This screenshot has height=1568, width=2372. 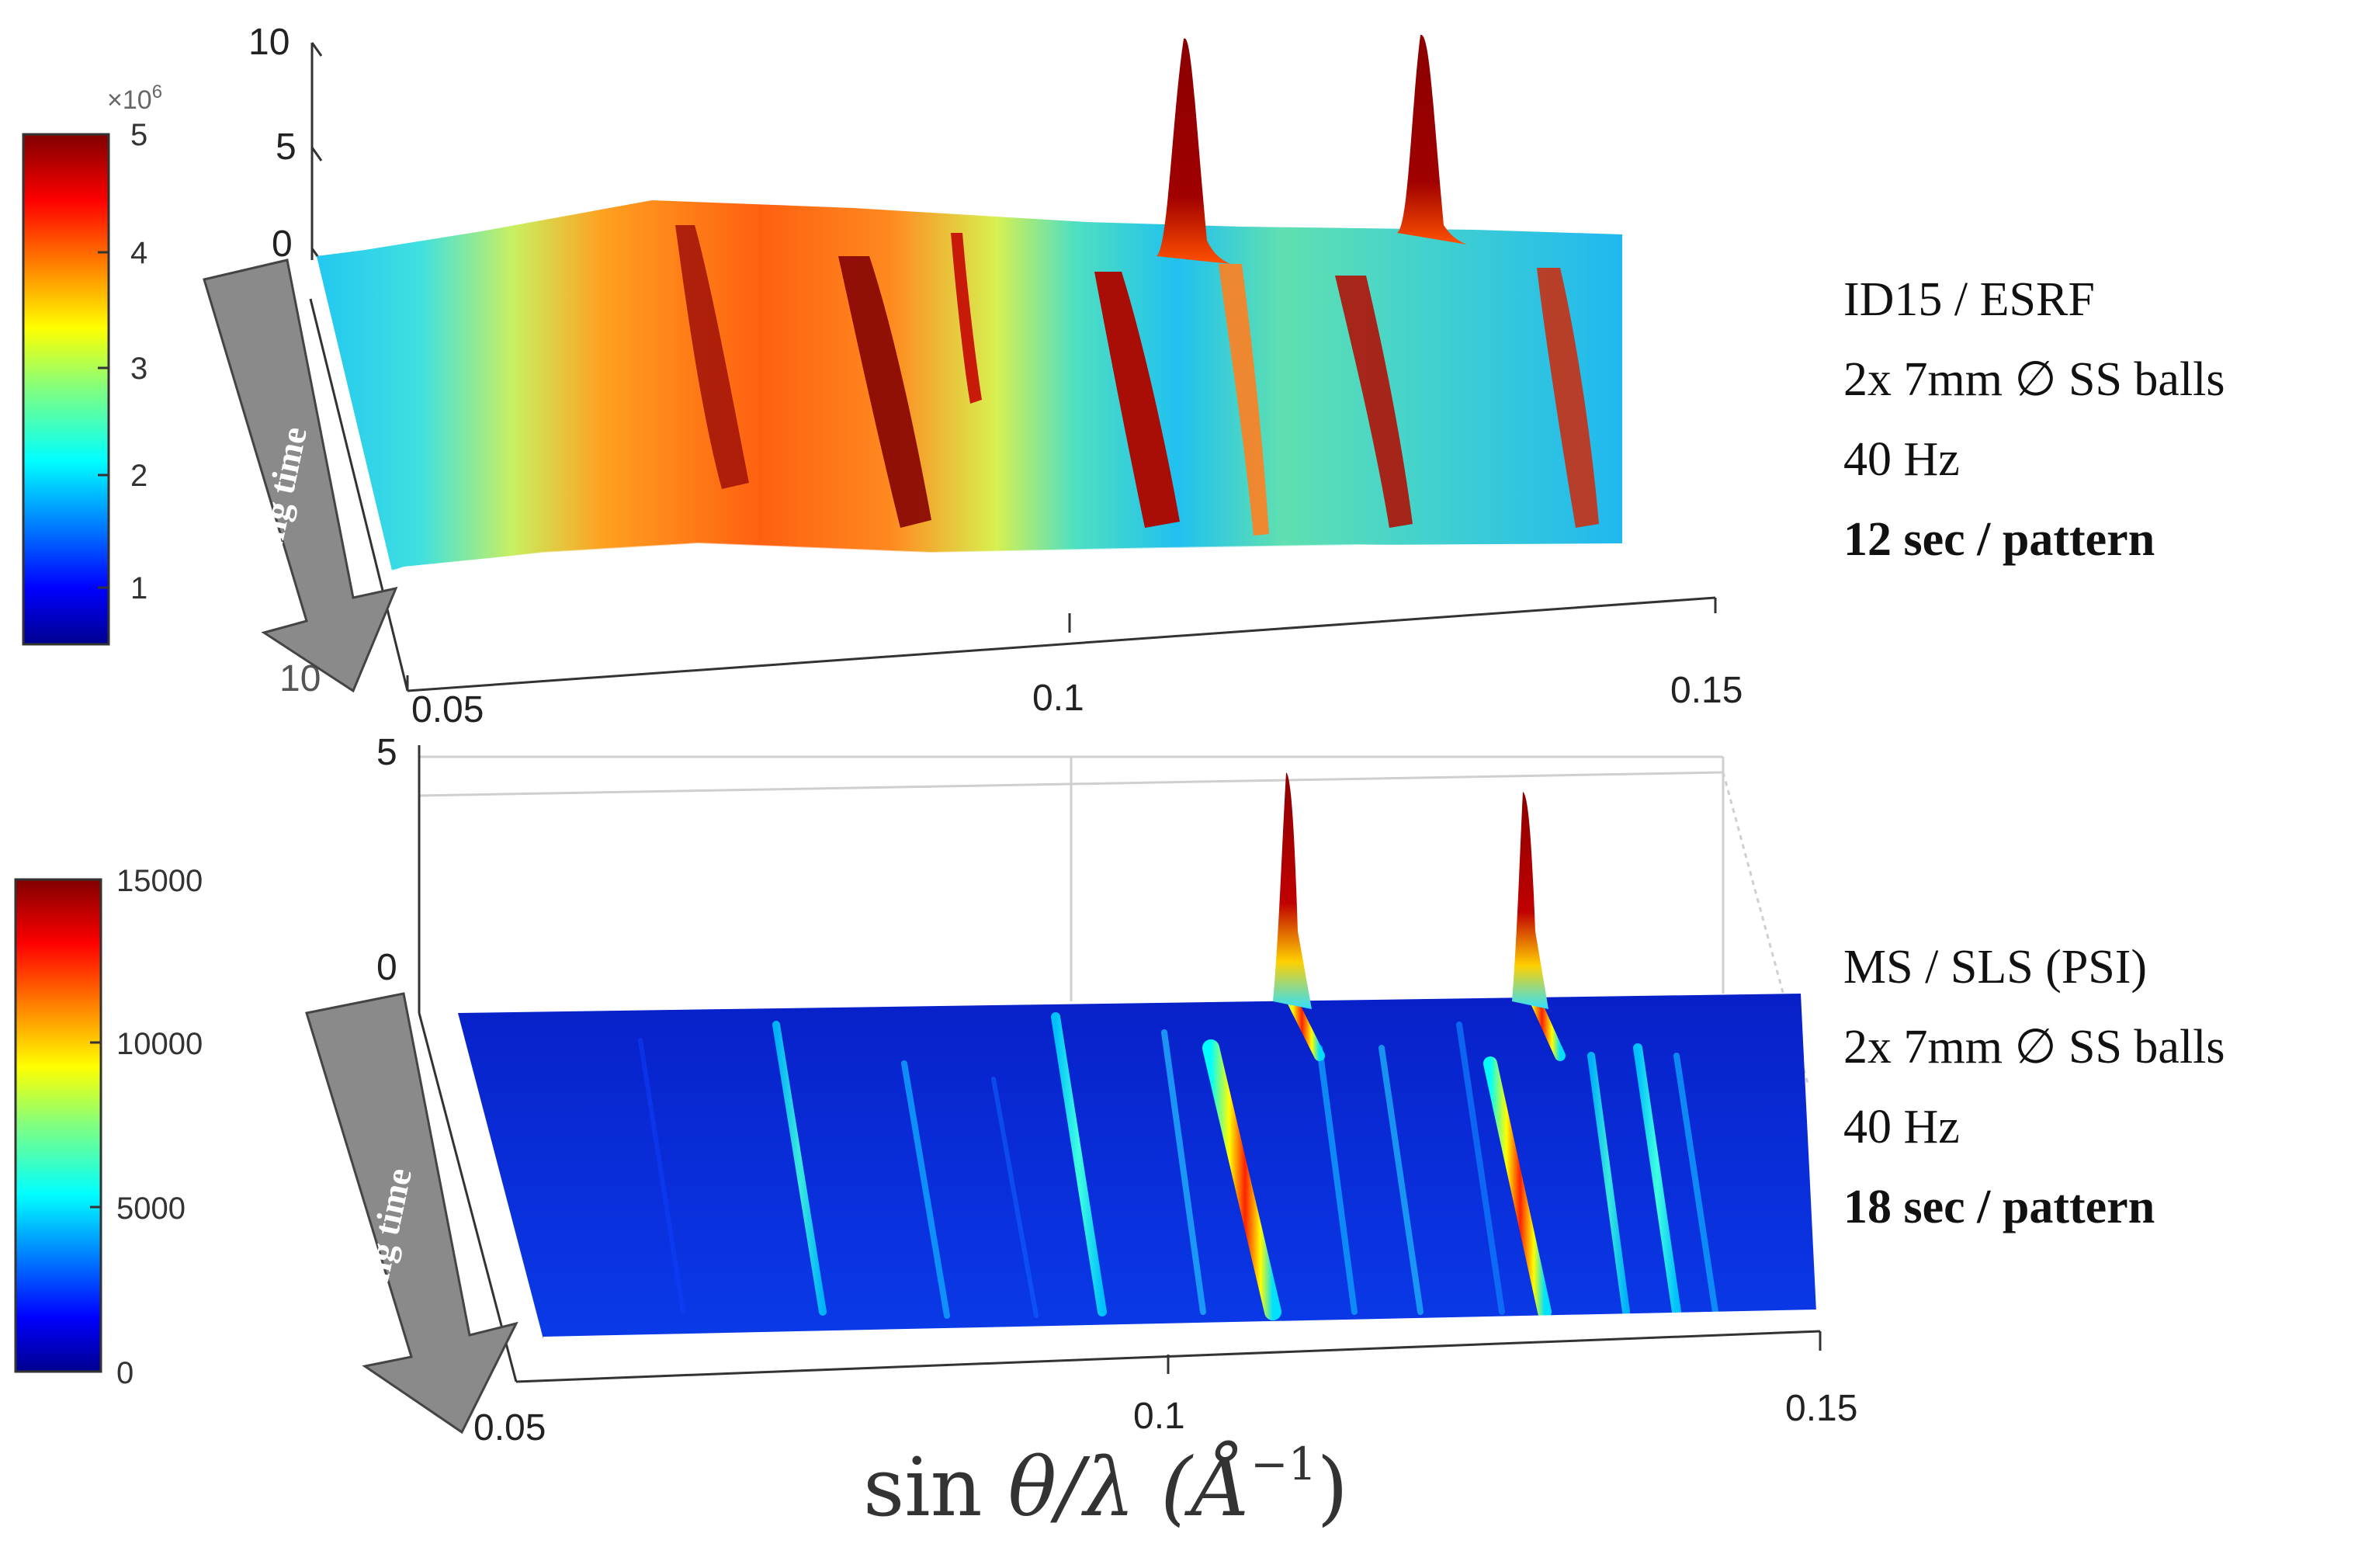 What do you see at coordinates (1901, 1127) in the screenshot?
I see `bottom-annot-frequency: 40 Hz` at bounding box center [1901, 1127].